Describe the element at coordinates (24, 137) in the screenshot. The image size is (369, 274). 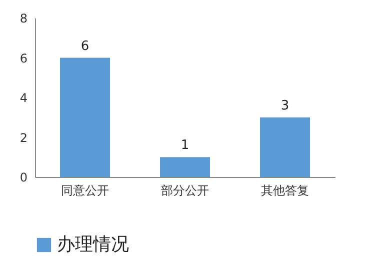
I see `y-tick-label: 2` at that location.